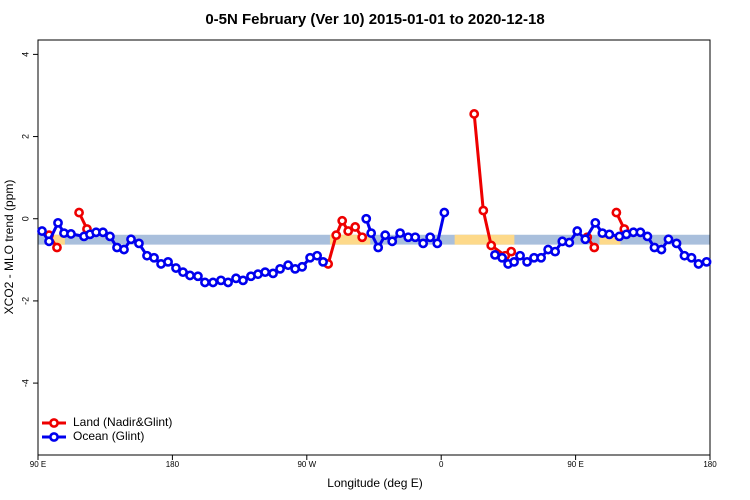  I want to click on x-axis-label: Longitude (deg E), so click(374, 483).